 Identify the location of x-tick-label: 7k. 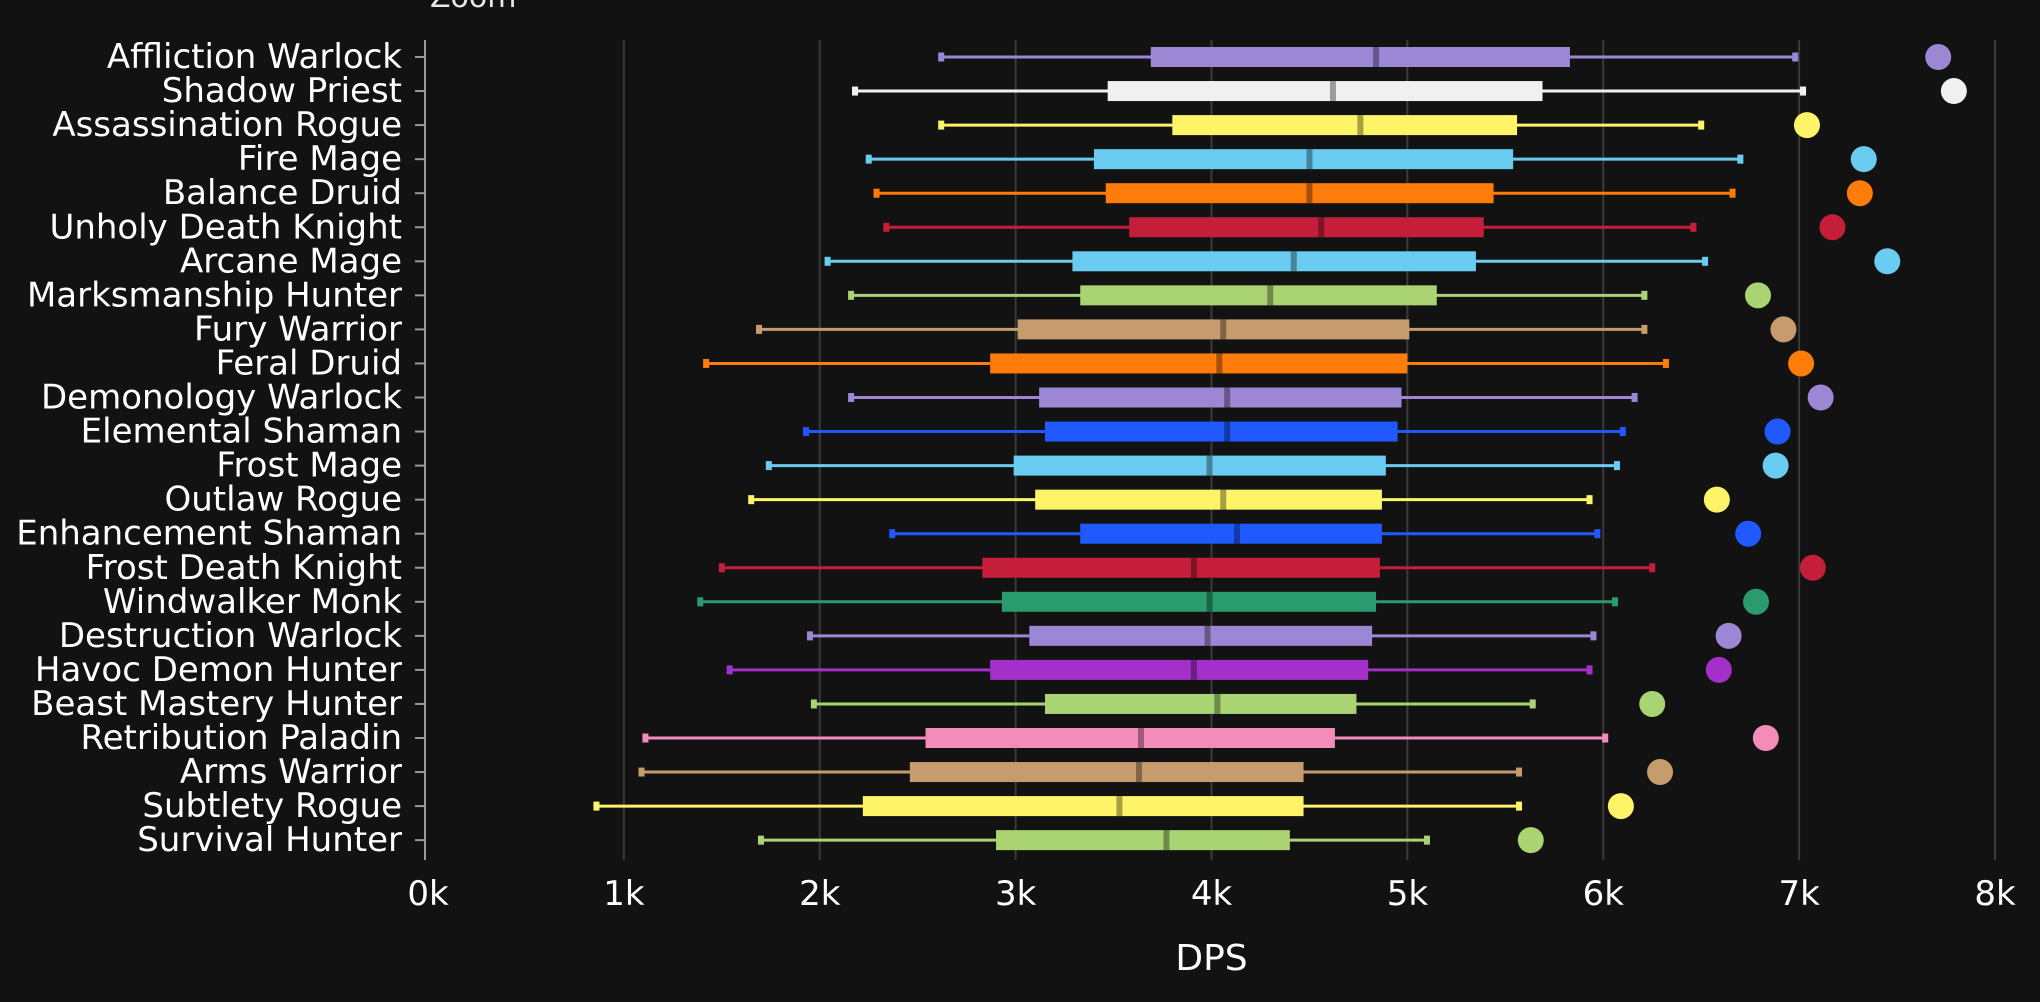
(1799, 894).